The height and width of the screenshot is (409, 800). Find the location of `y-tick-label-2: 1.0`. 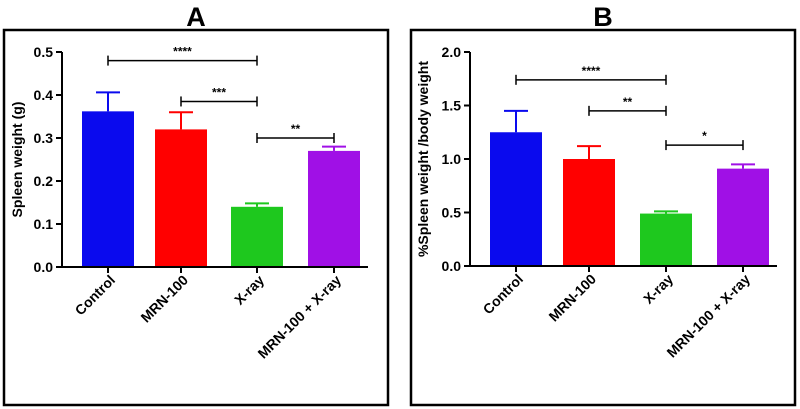

y-tick-label-2: 1.0 is located at coordinates (452, 159).